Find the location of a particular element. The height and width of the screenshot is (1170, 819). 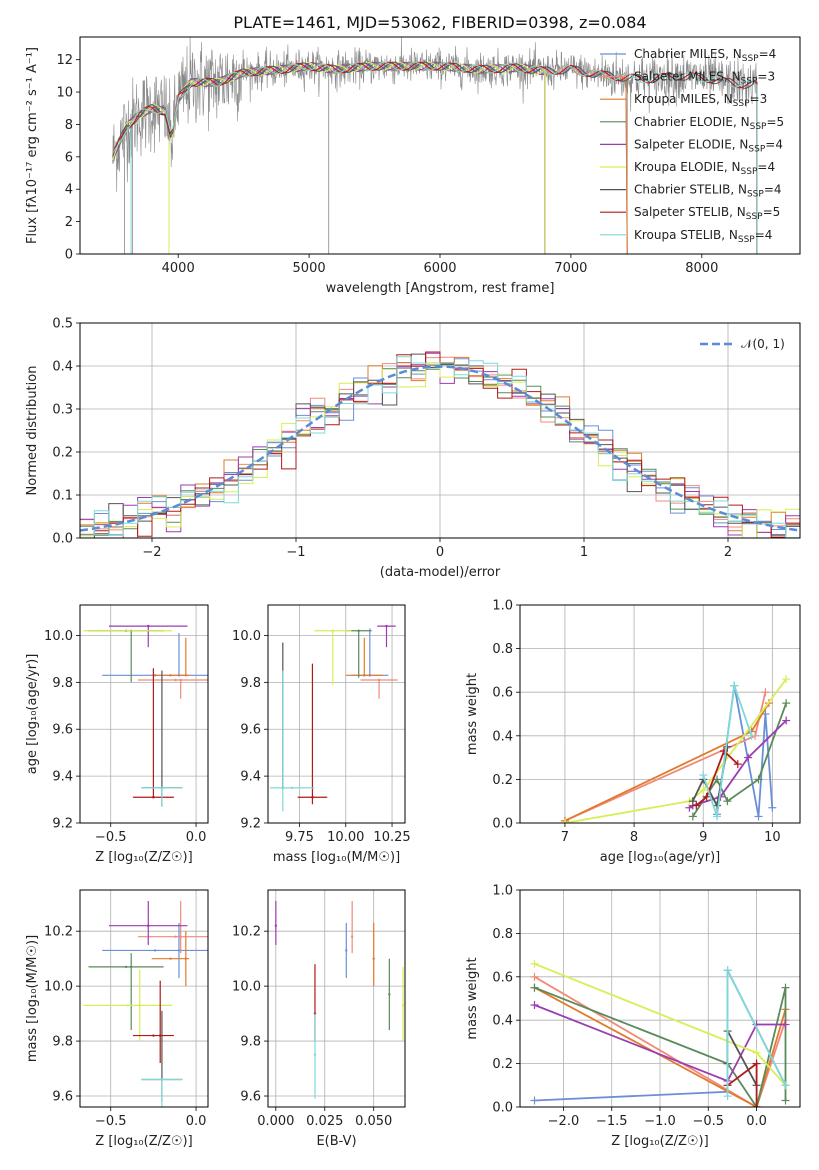

series-line-salpeter-stelib is located at coordinates (717, 778).